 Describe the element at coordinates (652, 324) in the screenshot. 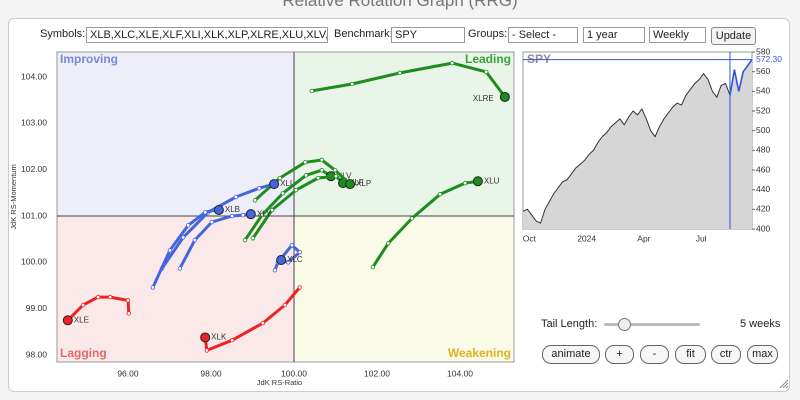

I see `tail-slider` at that location.